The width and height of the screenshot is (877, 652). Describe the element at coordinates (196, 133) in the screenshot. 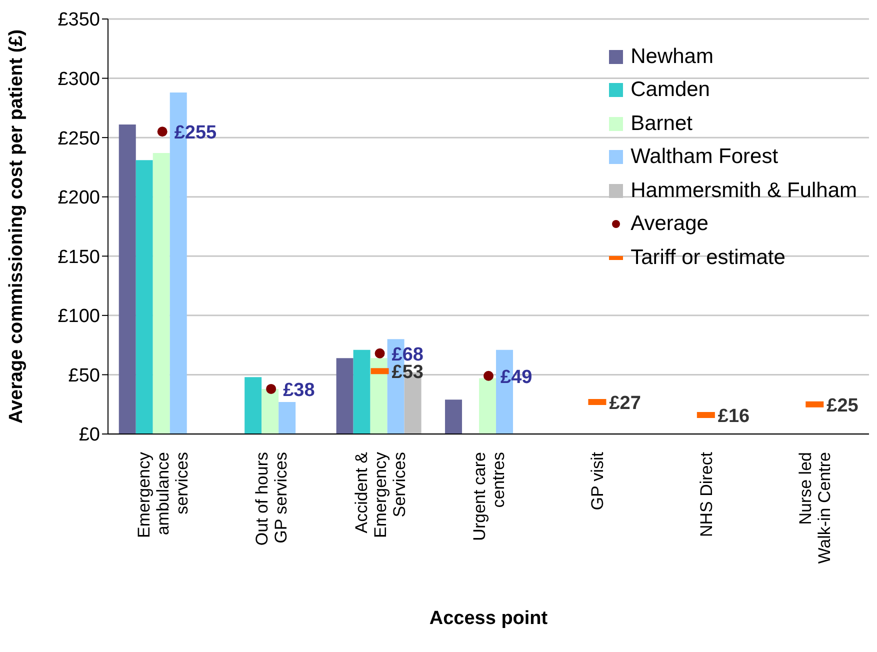

I see `data-label: £255` at that location.